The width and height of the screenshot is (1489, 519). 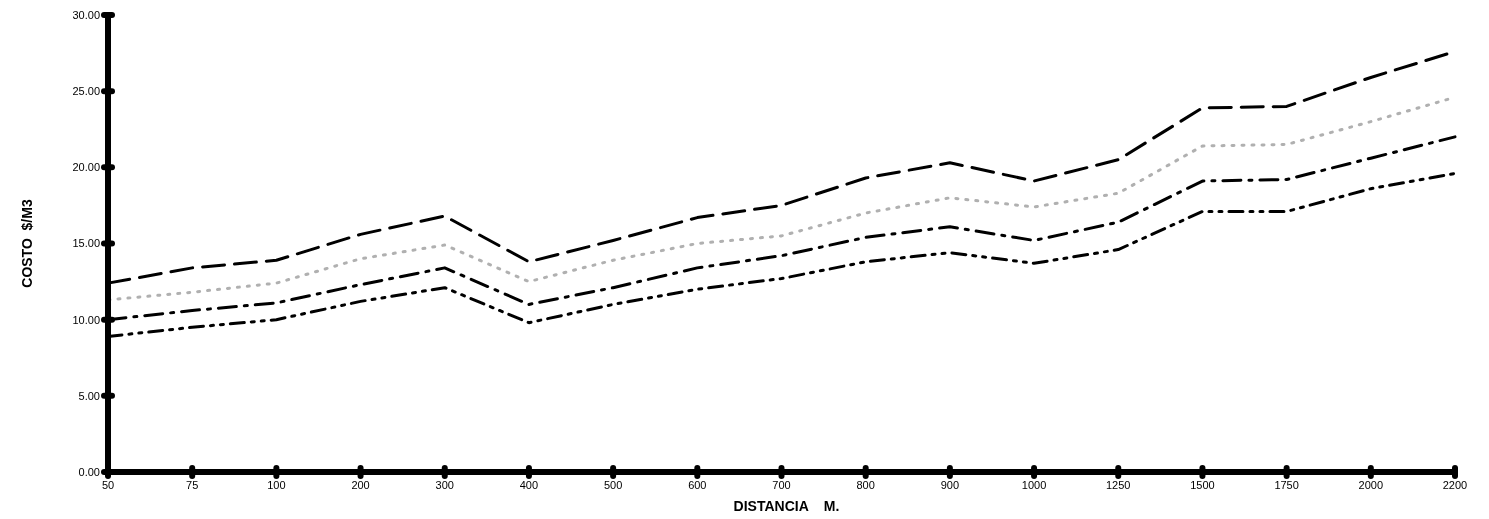 What do you see at coordinates (276, 485) in the screenshot?
I see `x-tick-label: 100` at bounding box center [276, 485].